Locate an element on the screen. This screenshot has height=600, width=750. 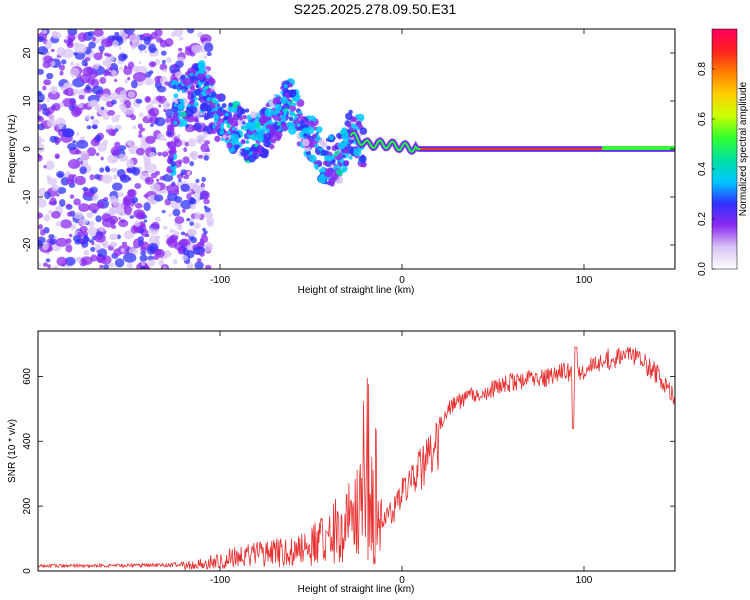
x-tick-label: 0 is located at coordinates (402, 580).